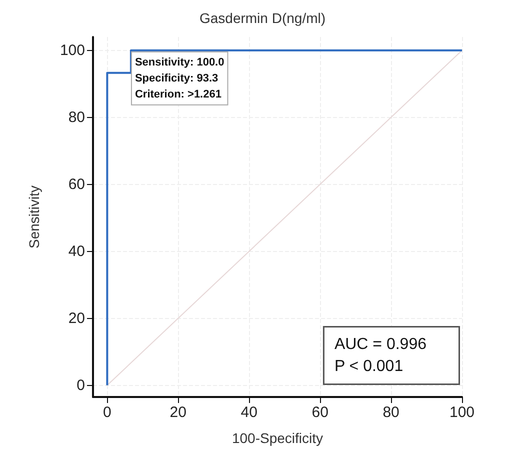 The image size is (525, 454). Describe the element at coordinates (76, 318) in the screenshot. I see `y-tick-label: 20` at that location.